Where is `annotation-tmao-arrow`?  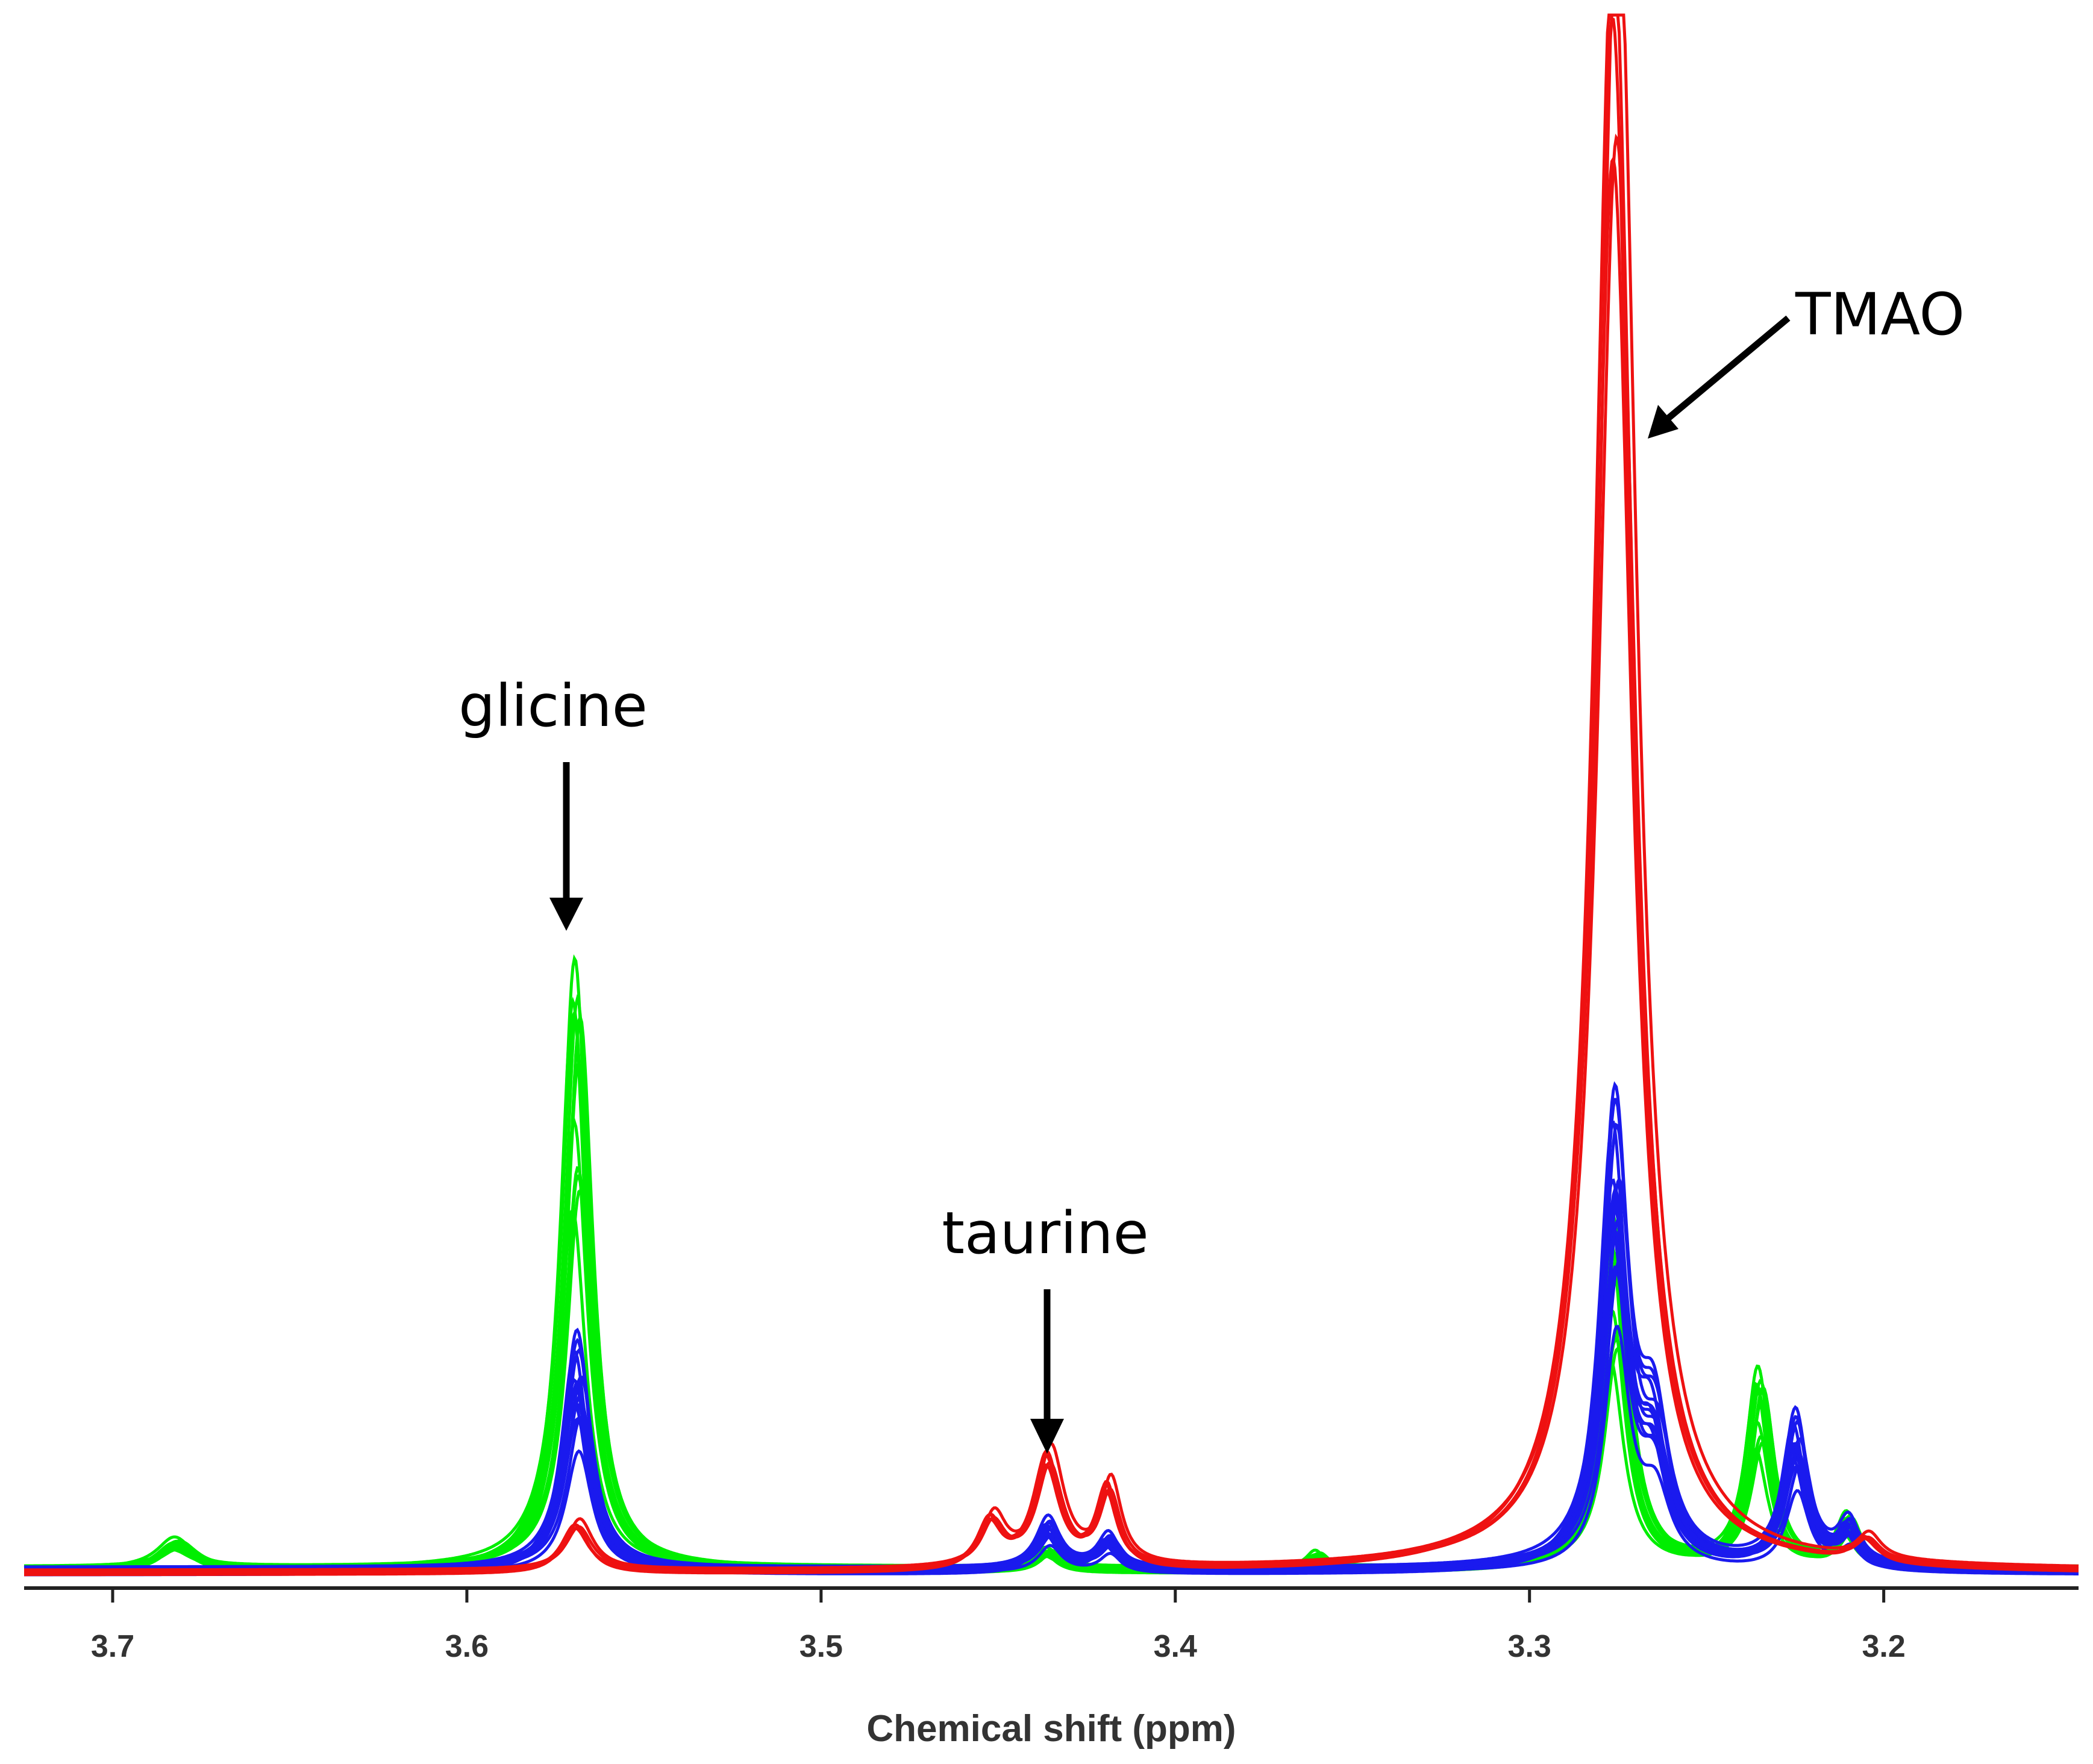
annotation-tmao-arrow is located at coordinates (1719, 377).